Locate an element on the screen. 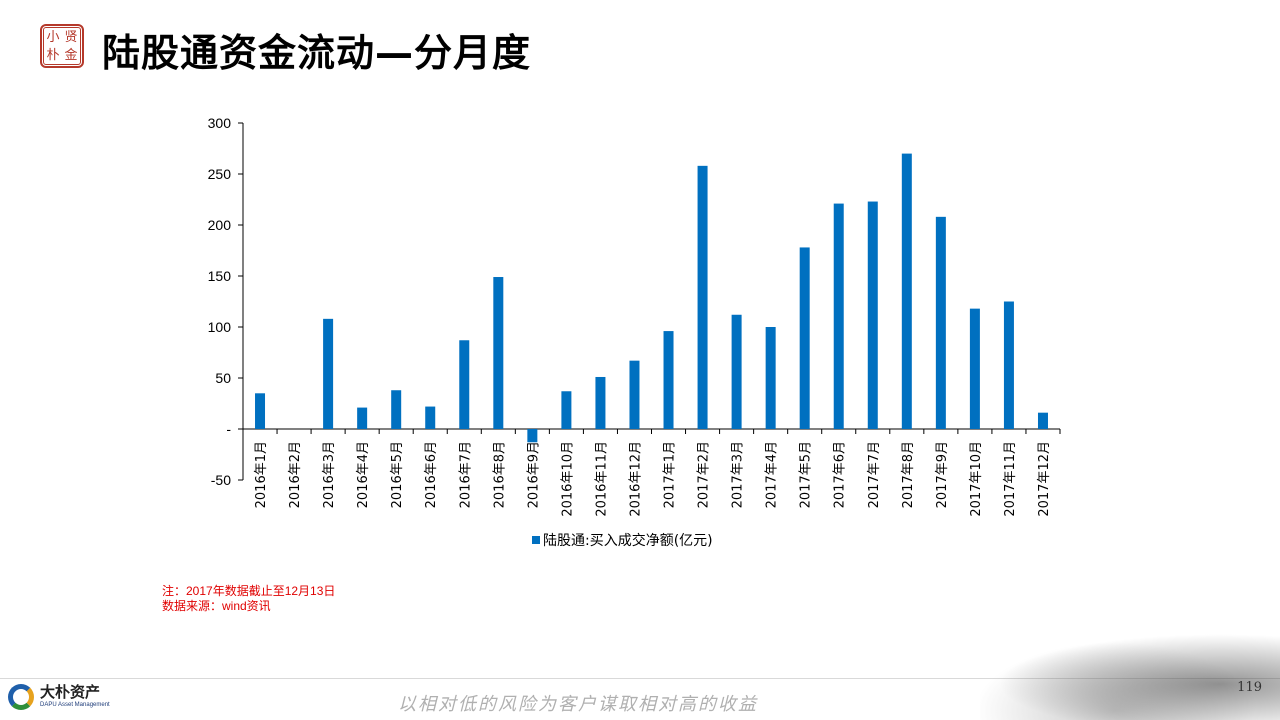 The width and height of the screenshot is (1280, 720). x-tick-label: 2017年8月 is located at coordinates (908, 474).